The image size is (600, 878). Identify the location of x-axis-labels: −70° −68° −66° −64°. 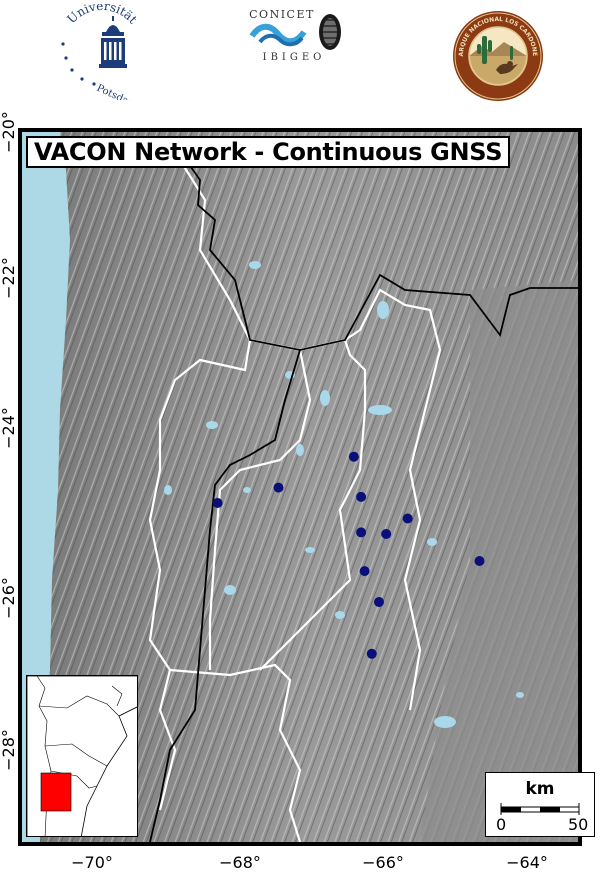
(309, 862).